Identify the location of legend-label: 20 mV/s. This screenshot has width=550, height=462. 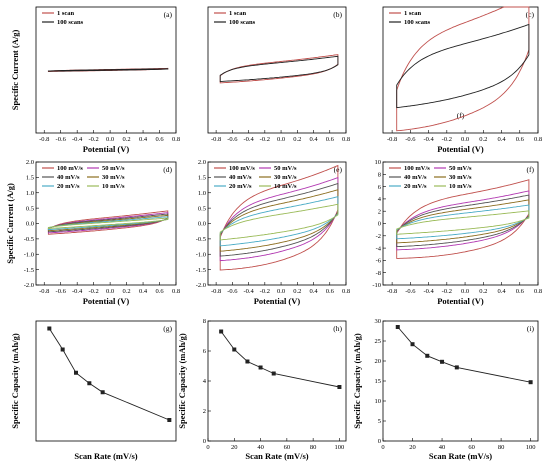
(240, 186).